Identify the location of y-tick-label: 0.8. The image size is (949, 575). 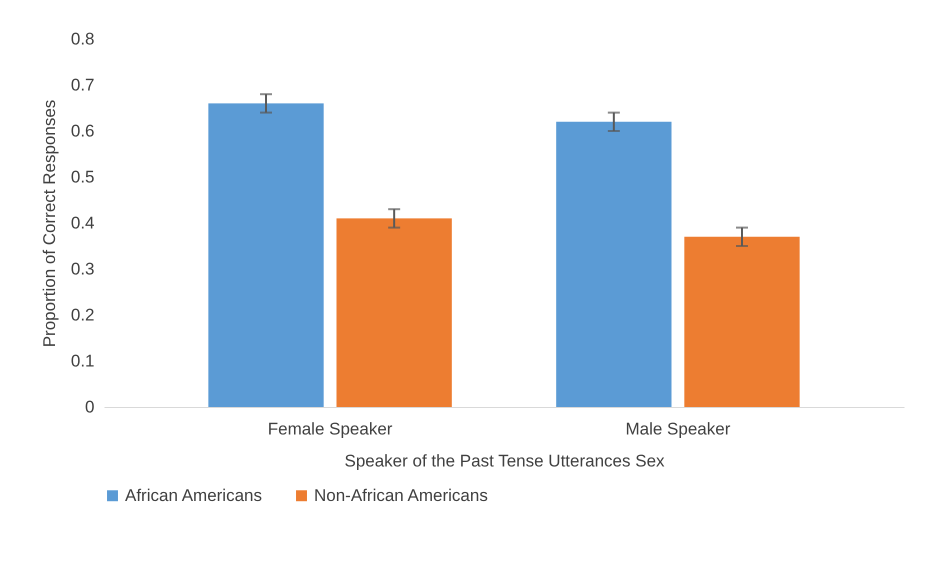
(82, 39).